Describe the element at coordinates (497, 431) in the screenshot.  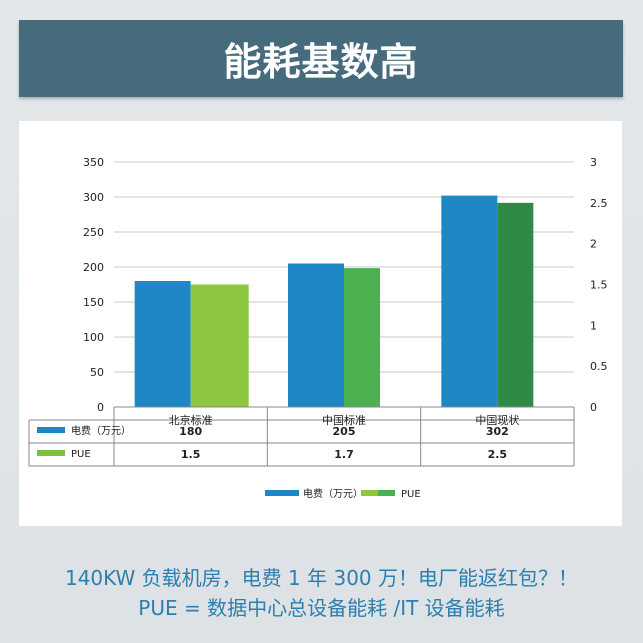
I see `table-value: 302` at that location.